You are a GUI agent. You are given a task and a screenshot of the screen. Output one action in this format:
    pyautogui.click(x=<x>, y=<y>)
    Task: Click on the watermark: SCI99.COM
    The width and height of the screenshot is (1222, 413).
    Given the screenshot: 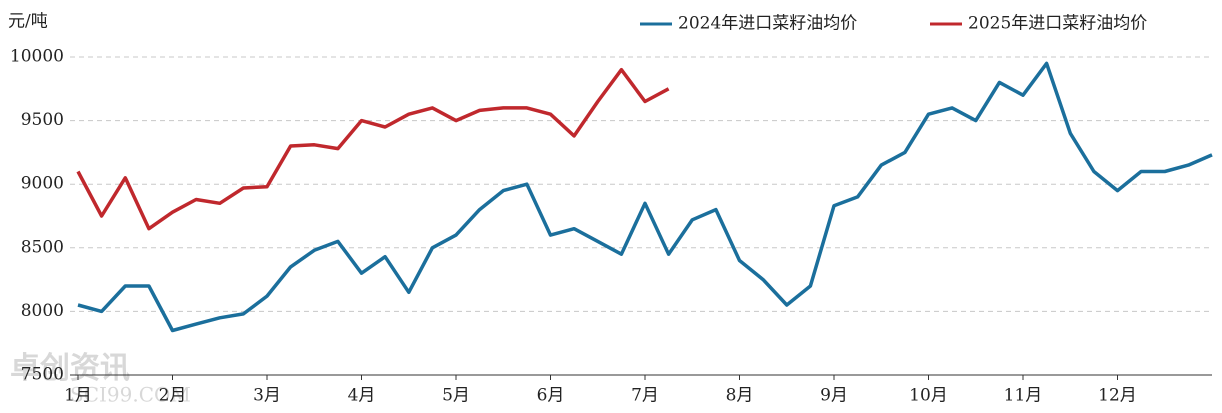 What is the action you would take?
    pyautogui.click(x=130, y=395)
    